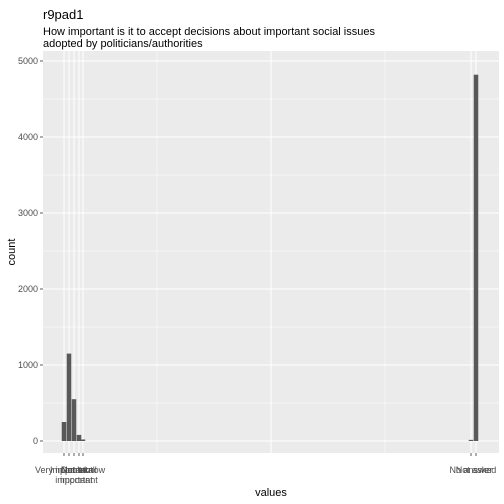  I want to click on x-tick-label: Not asked, so click(476, 470).